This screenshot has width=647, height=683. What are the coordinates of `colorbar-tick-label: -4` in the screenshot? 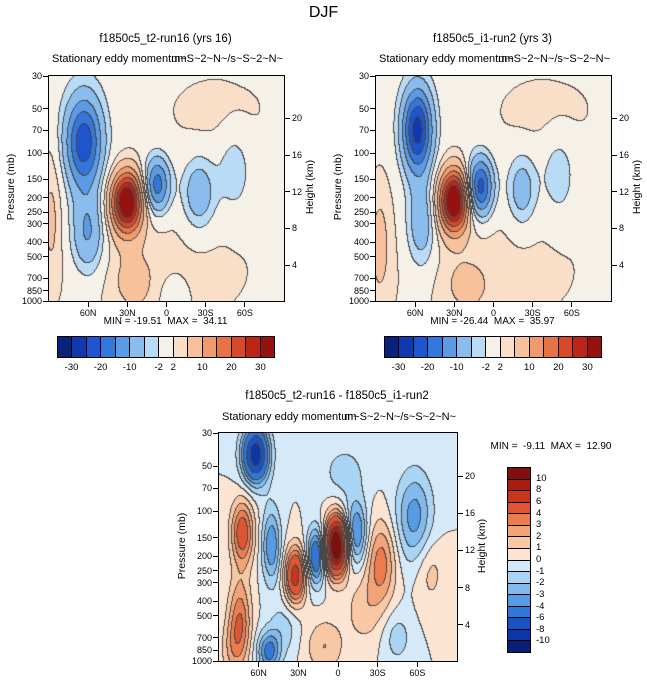 It's located at (540, 606).